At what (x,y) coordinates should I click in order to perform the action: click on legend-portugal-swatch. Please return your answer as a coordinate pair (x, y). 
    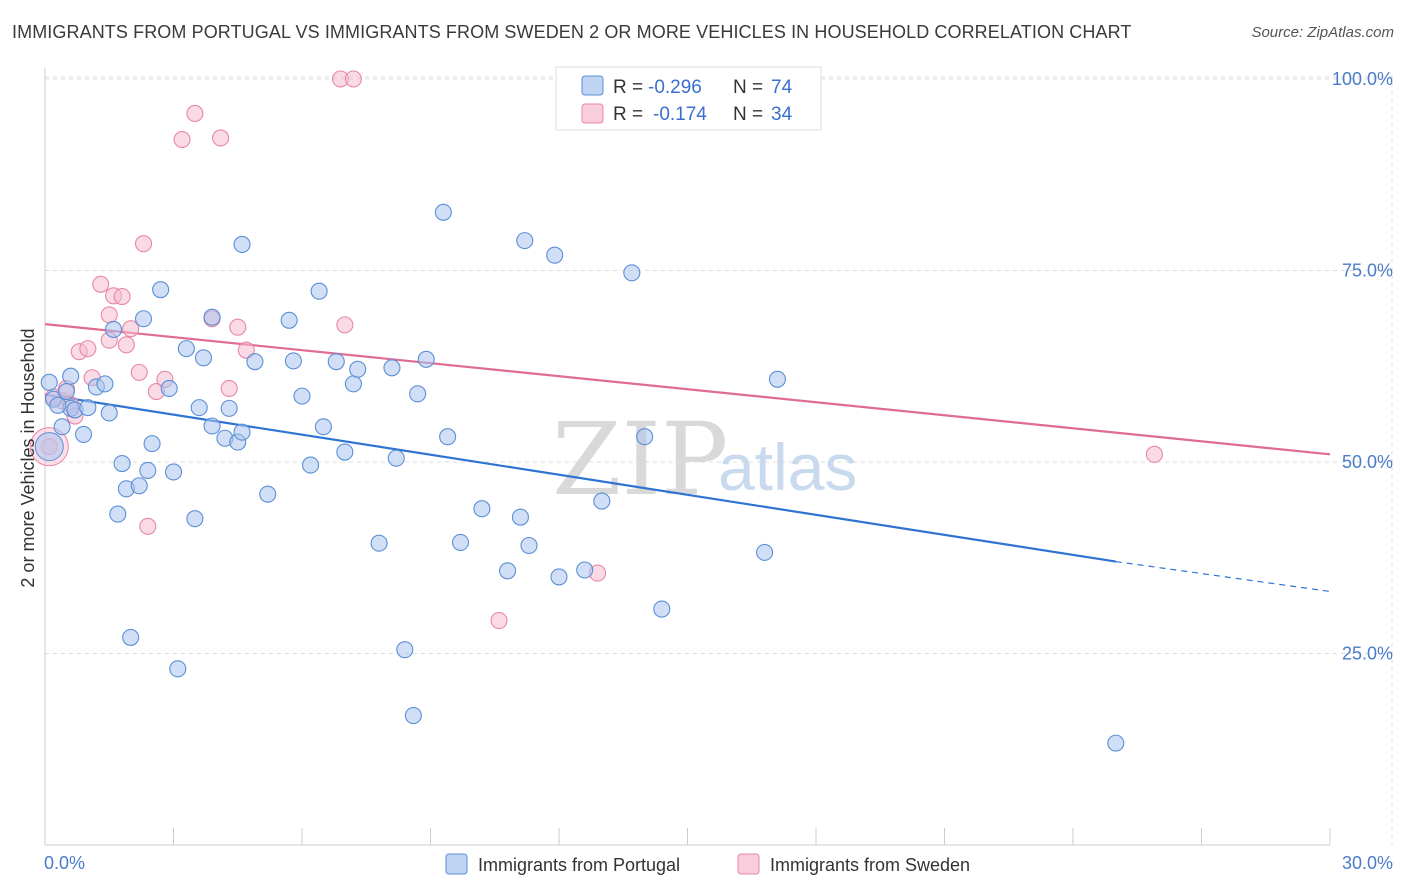
    Looking at the image, I should click on (592, 85).